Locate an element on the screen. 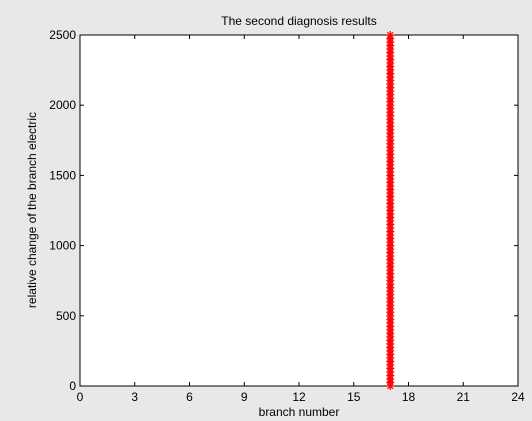  y-tick-label: 2000 is located at coordinates (62, 105).